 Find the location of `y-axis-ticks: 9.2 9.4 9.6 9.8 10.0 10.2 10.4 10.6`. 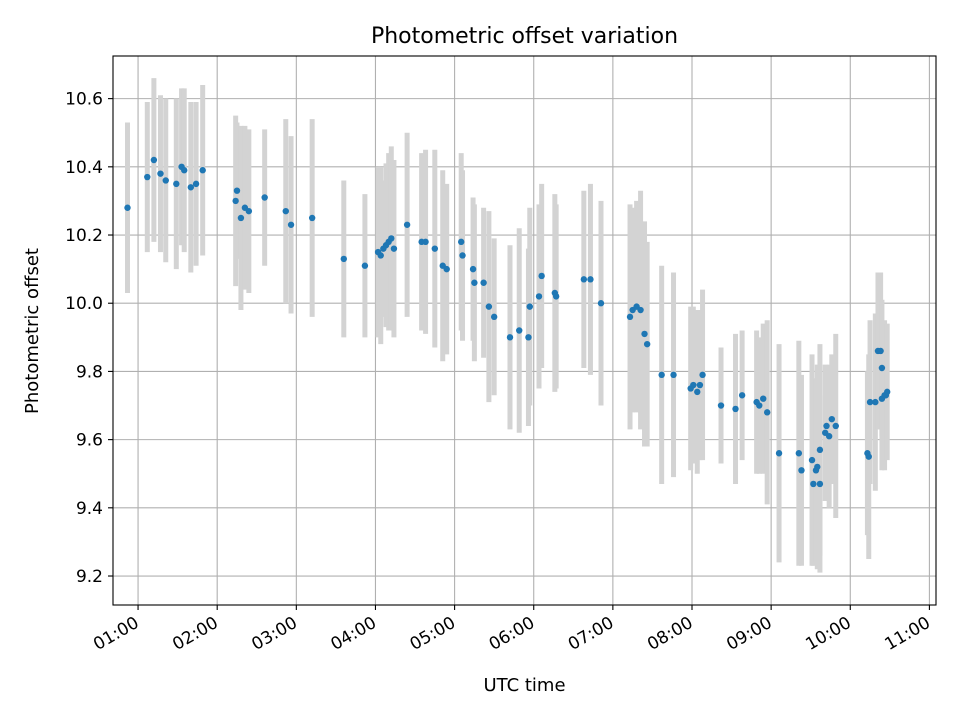

y-axis-ticks: 9.2 9.4 9.6 9.8 10.0 10.2 10.4 10.6 is located at coordinates (89, 338).